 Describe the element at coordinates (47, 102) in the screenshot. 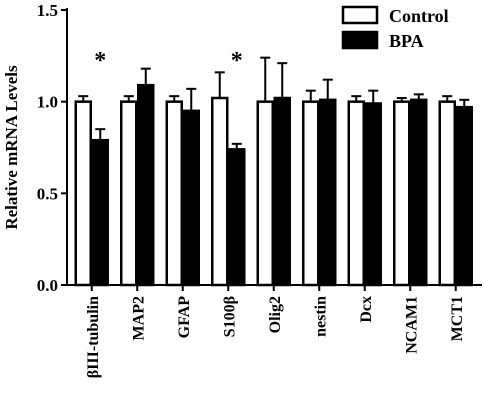

I see `y-tick-label: 1.0` at that location.